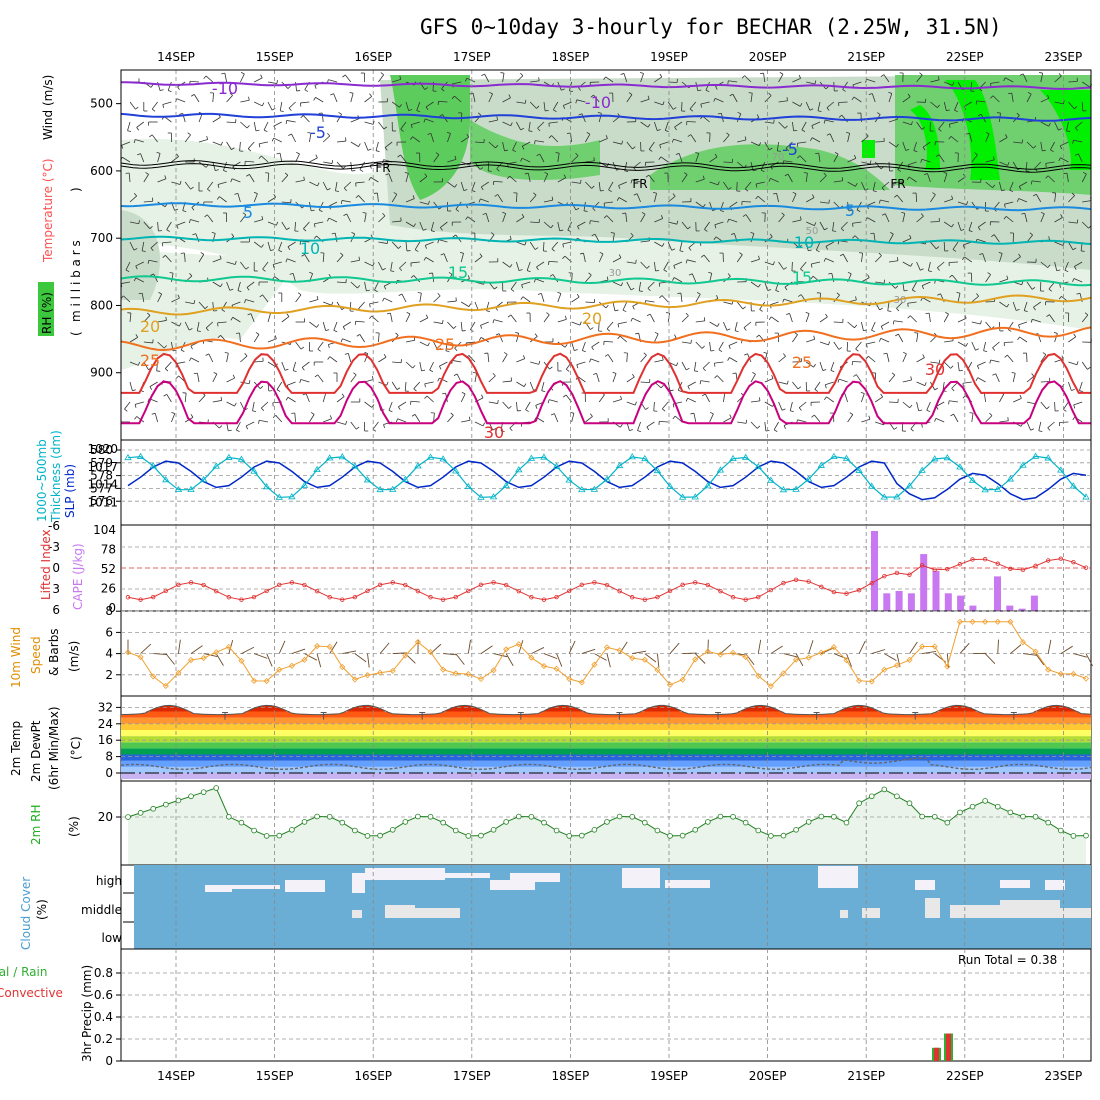 The height and width of the screenshot is (1100, 1100). I want to click on isotherm-line, so click(606, 207).